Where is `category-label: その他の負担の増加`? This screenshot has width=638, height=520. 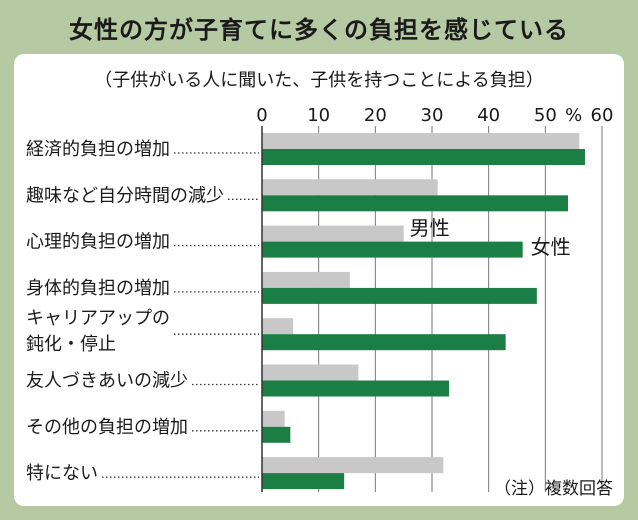
category-label: その他の負担の増加 is located at coordinates (107, 427).